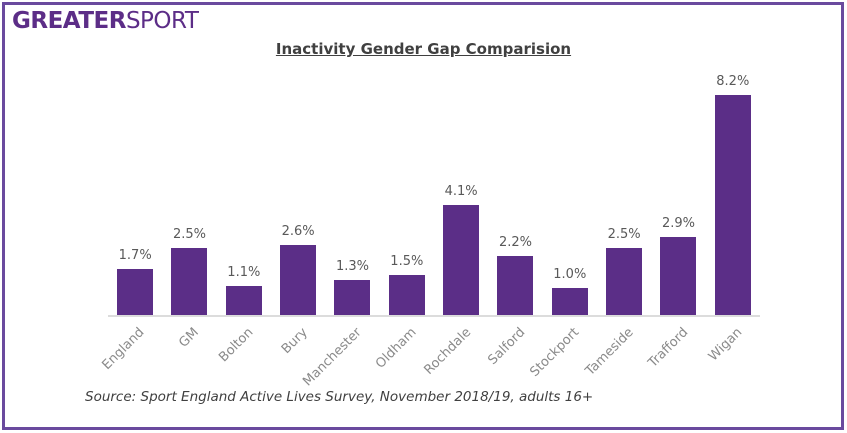  What do you see at coordinates (678, 223) in the screenshot?
I see `bar-value-label: 2.9%` at bounding box center [678, 223].